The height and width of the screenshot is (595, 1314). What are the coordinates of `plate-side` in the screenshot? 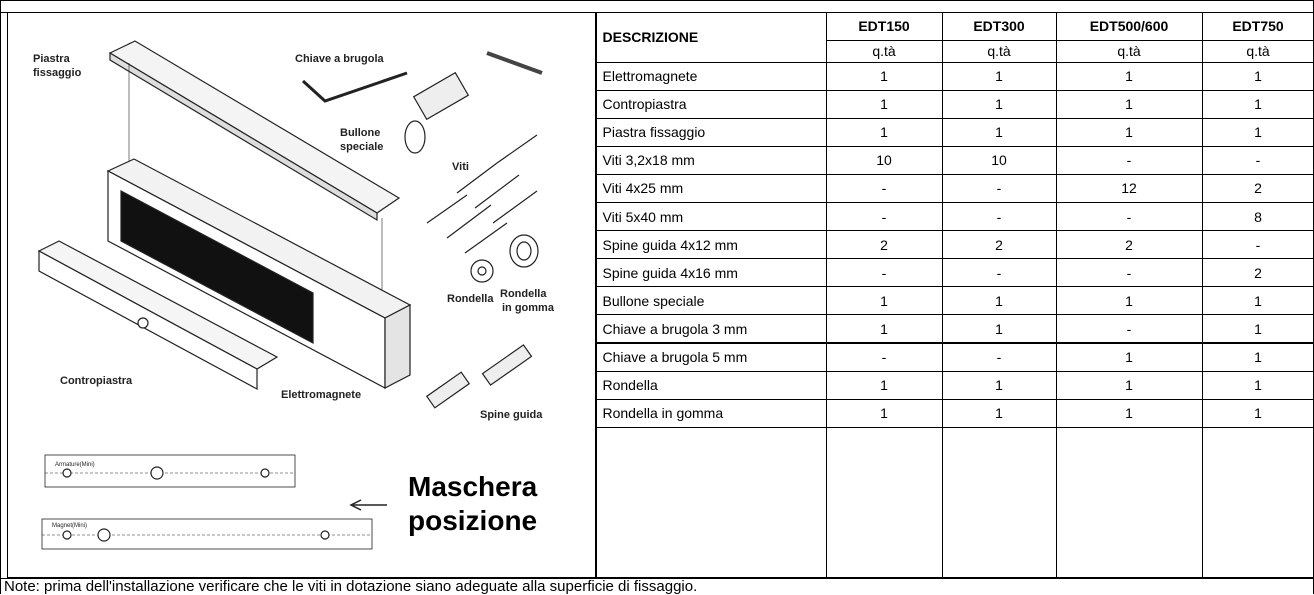 It's located at (243, 136).